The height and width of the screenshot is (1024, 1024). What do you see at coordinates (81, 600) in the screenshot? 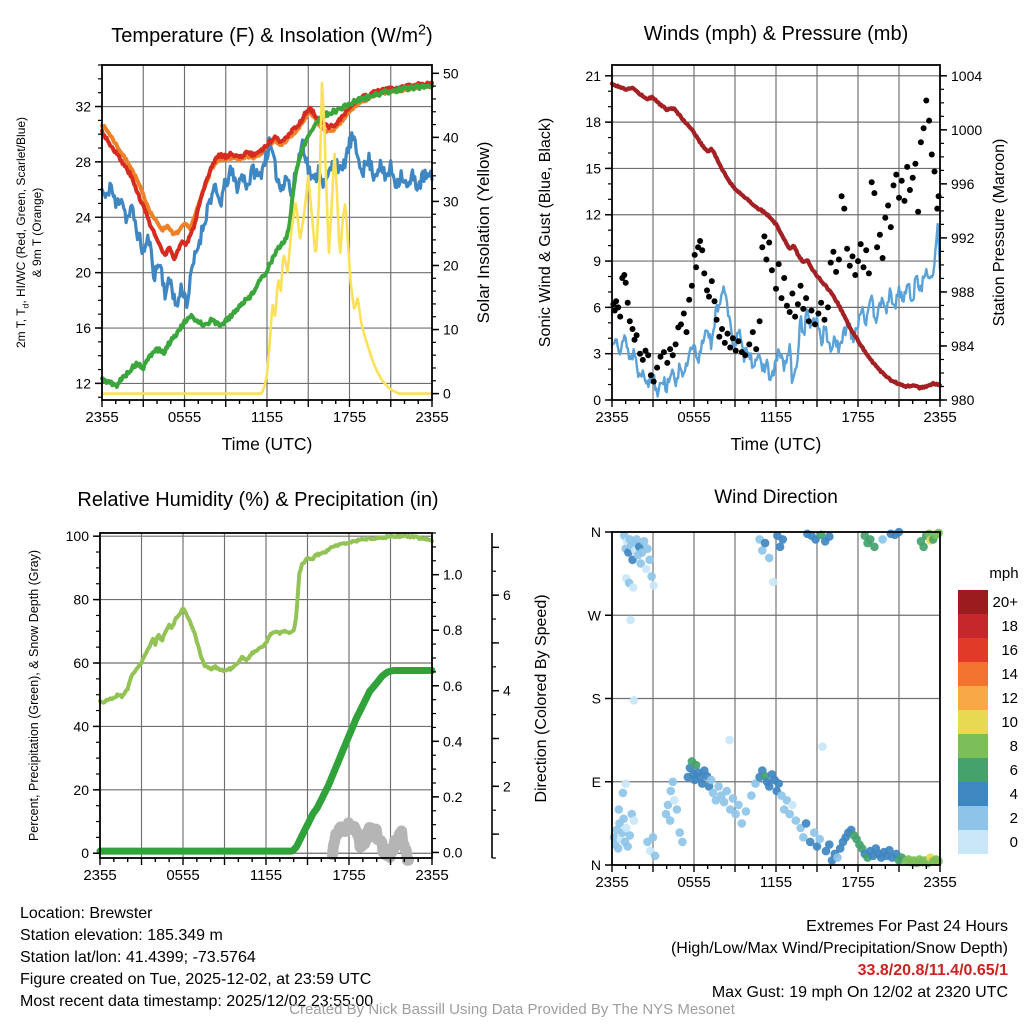
I see `y-tick-label: 80` at bounding box center [81, 600].